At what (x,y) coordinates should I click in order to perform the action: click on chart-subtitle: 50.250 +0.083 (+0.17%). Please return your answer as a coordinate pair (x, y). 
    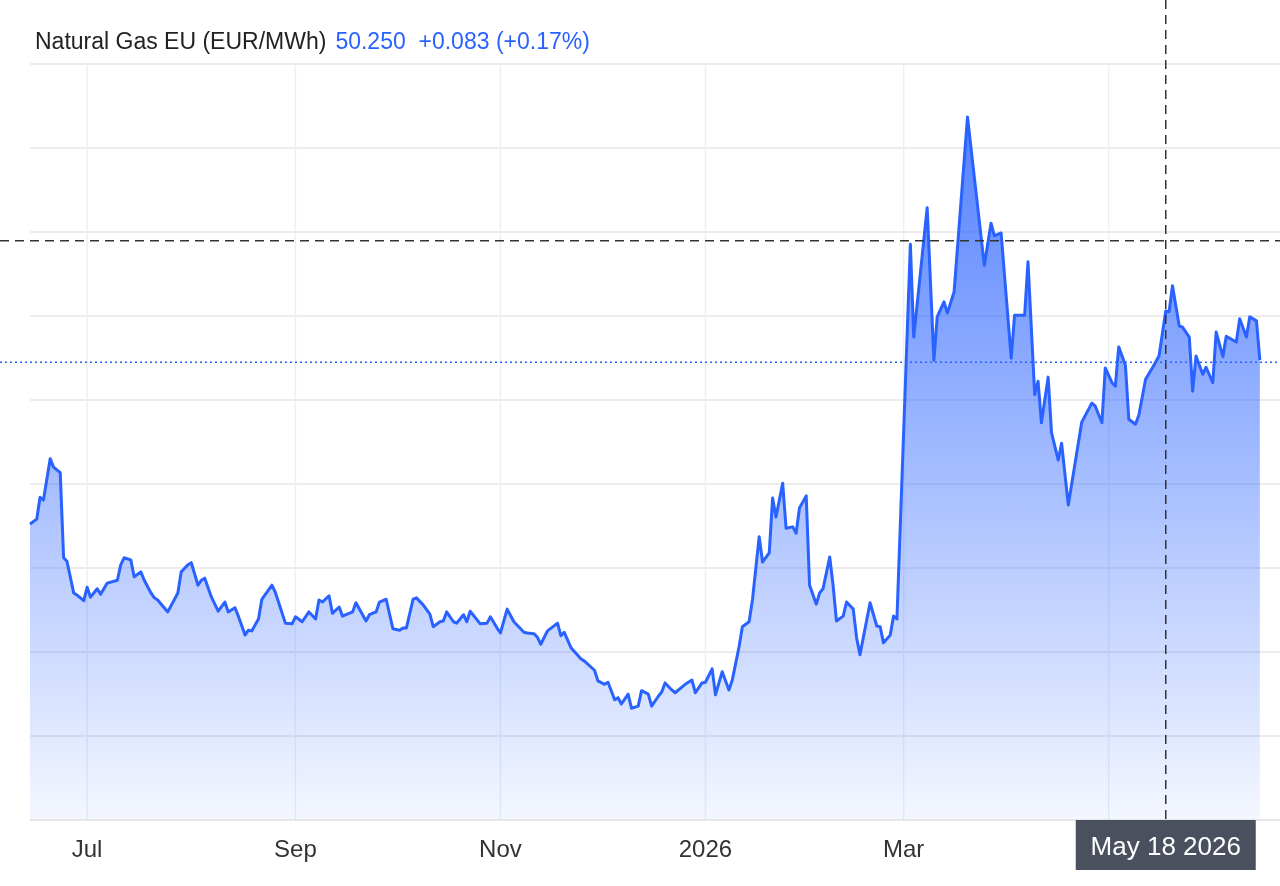
    Looking at the image, I should click on (462, 41).